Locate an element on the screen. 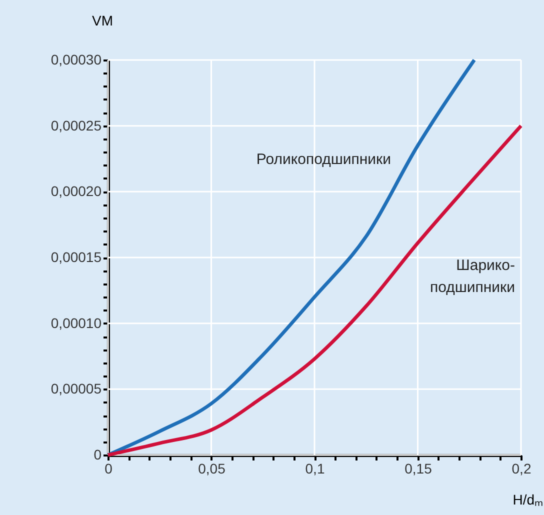  y-tick-label: 0,00015 is located at coordinates (76, 257).